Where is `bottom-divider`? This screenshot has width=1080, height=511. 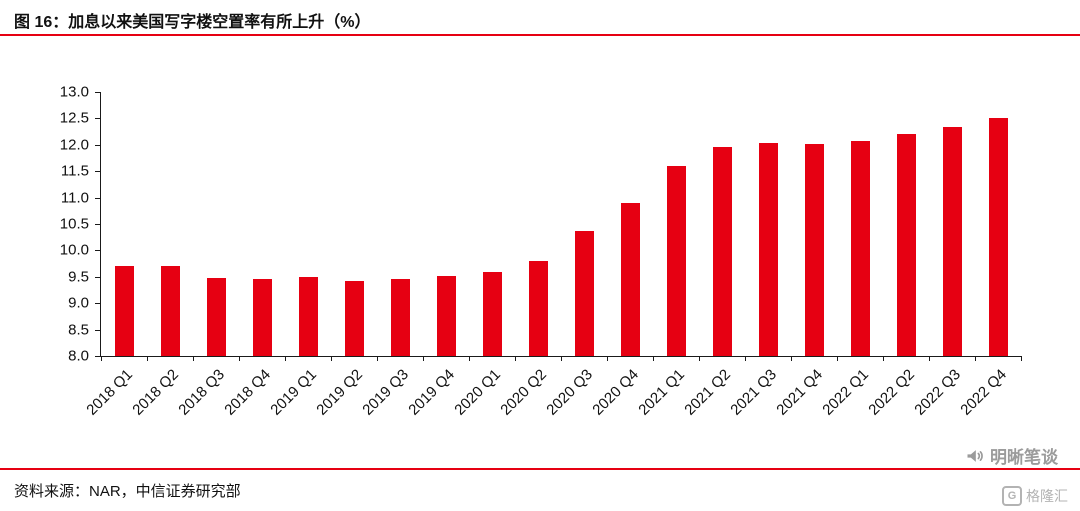
bottom-divider is located at coordinates (540, 469).